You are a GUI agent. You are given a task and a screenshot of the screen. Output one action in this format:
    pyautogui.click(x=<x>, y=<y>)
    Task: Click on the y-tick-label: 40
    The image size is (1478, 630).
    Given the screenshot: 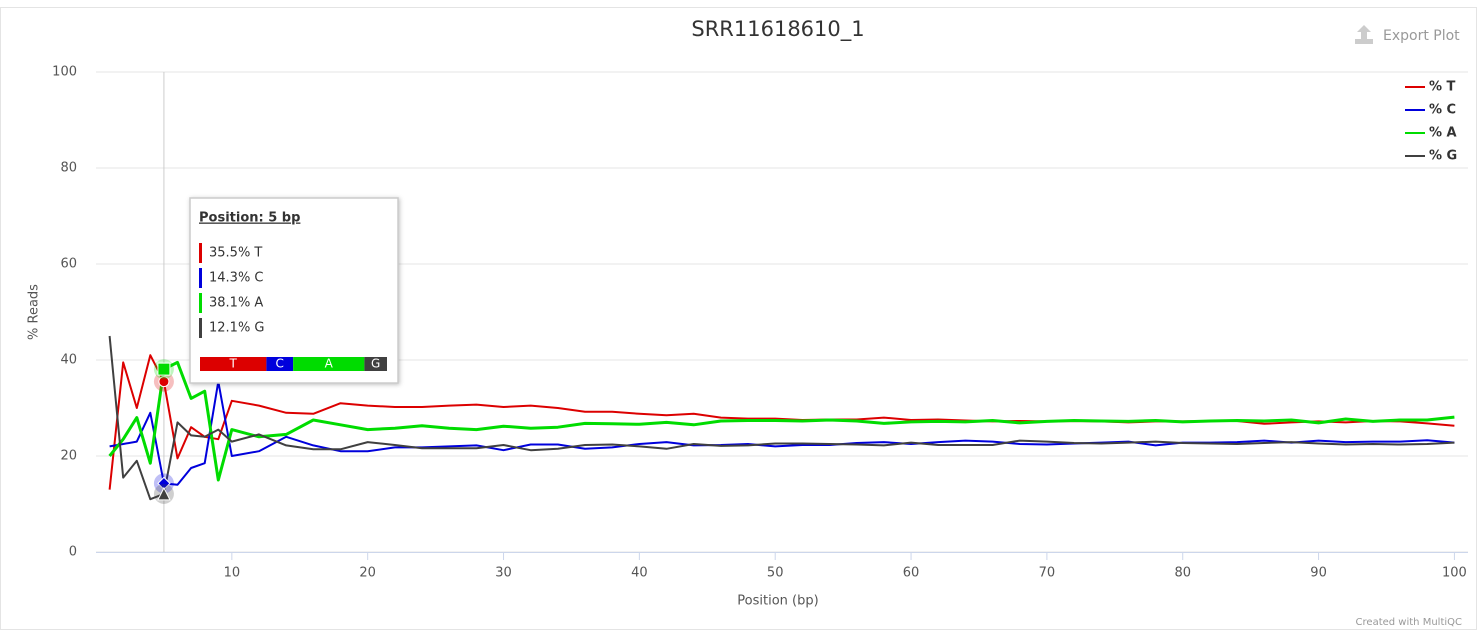 What is the action you would take?
    pyautogui.click(x=68, y=360)
    